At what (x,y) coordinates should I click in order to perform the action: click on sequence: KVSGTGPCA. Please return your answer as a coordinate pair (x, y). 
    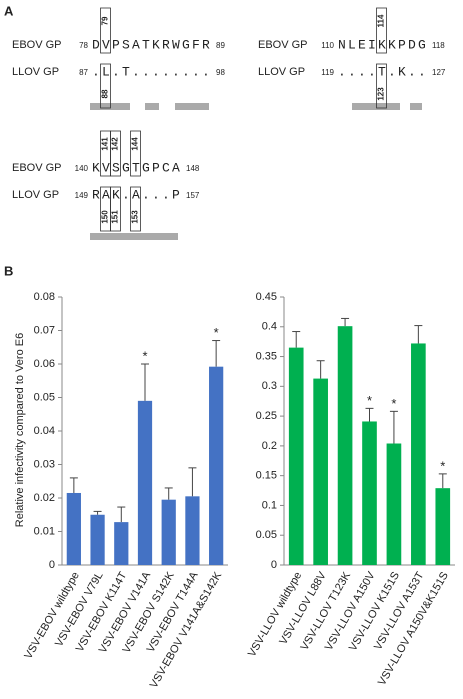
    Looking at the image, I should click on (137, 167).